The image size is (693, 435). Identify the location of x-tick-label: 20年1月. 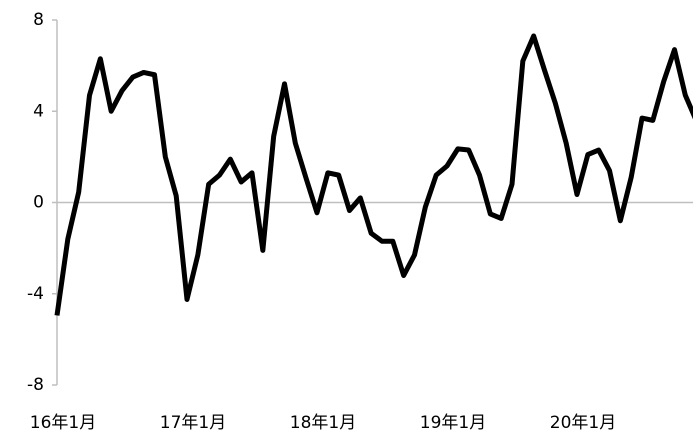
(583, 423).